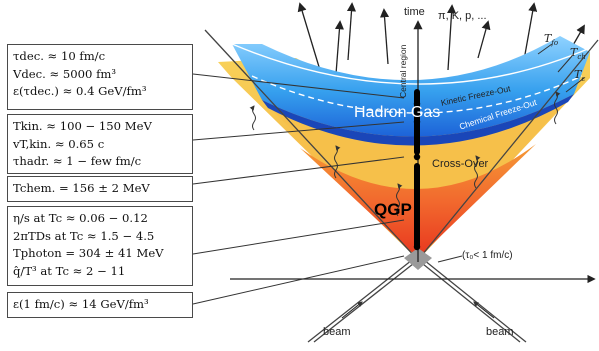  What do you see at coordinates (65, 73) in the screenshot?
I see `v-dec-line: Vdec. ≈ 5000 fm³` at bounding box center [65, 73].